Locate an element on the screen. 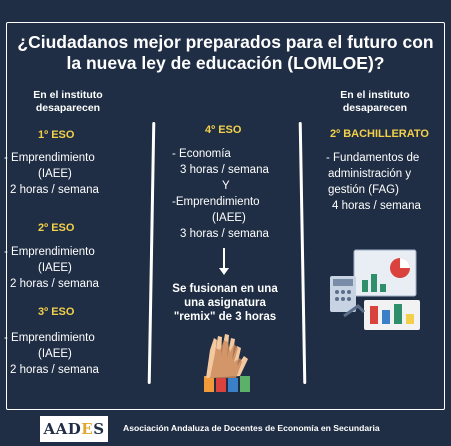 The width and height of the screenshot is (451, 446). left-block-2-line-1: - Emprendimiento is located at coordinates (49, 252).